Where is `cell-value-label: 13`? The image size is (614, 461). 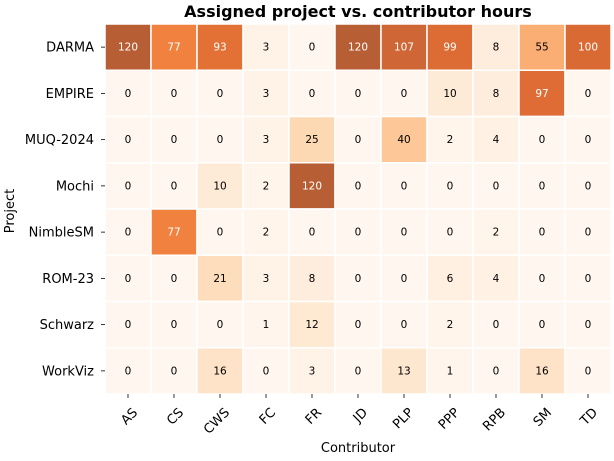
cell-value-label: 13 is located at coordinates (403, 371).